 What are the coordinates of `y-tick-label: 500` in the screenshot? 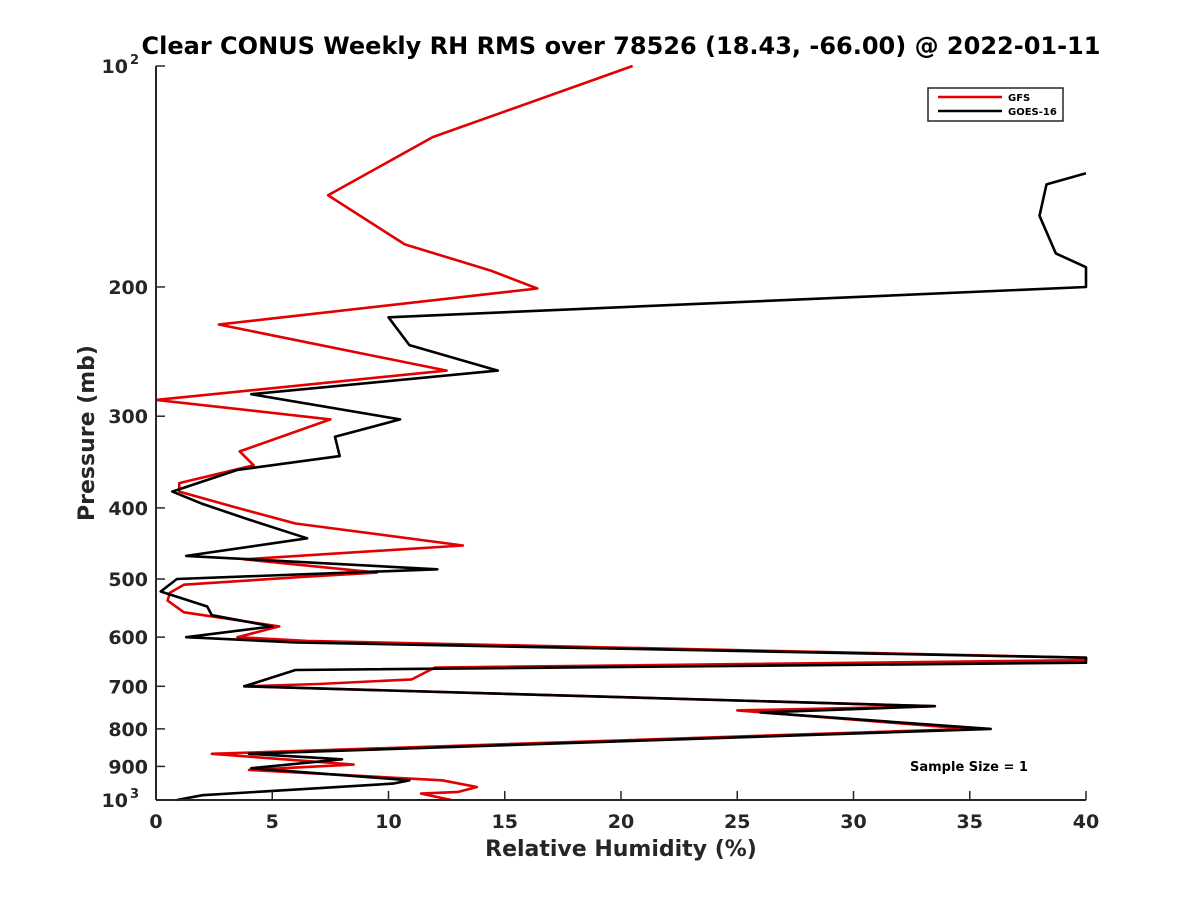 It's located at (128, 580).